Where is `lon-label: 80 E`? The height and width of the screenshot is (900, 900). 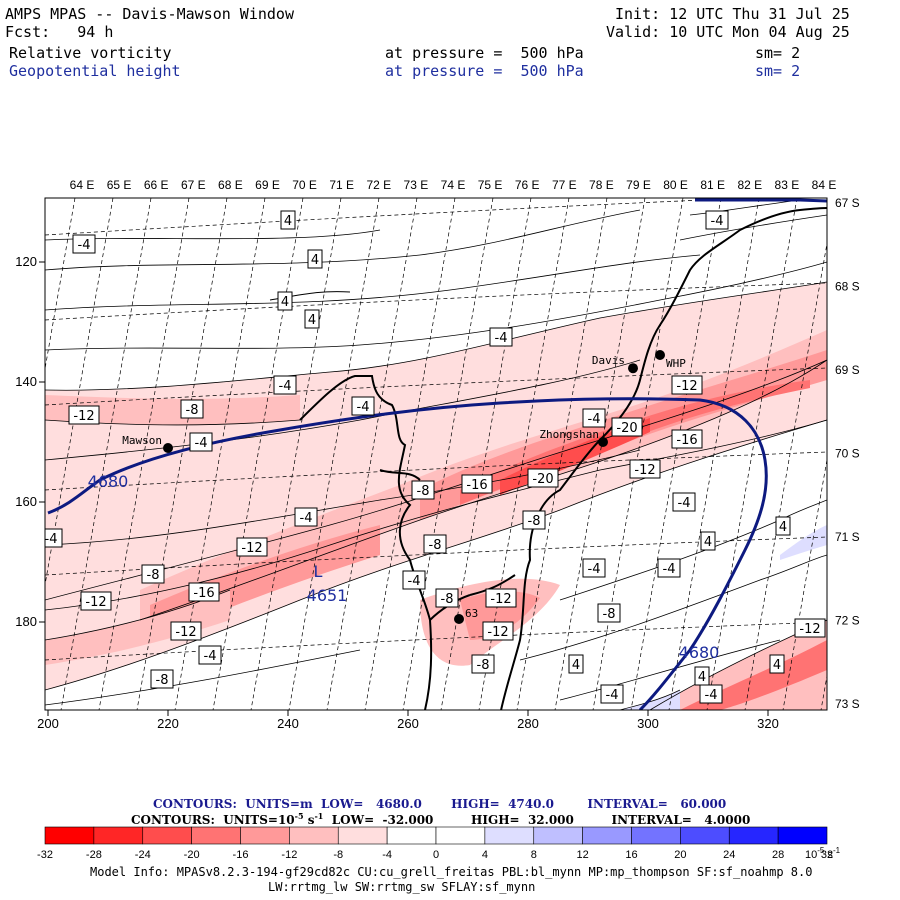 lon-label: 80 E is located at coordinates (675, 185).